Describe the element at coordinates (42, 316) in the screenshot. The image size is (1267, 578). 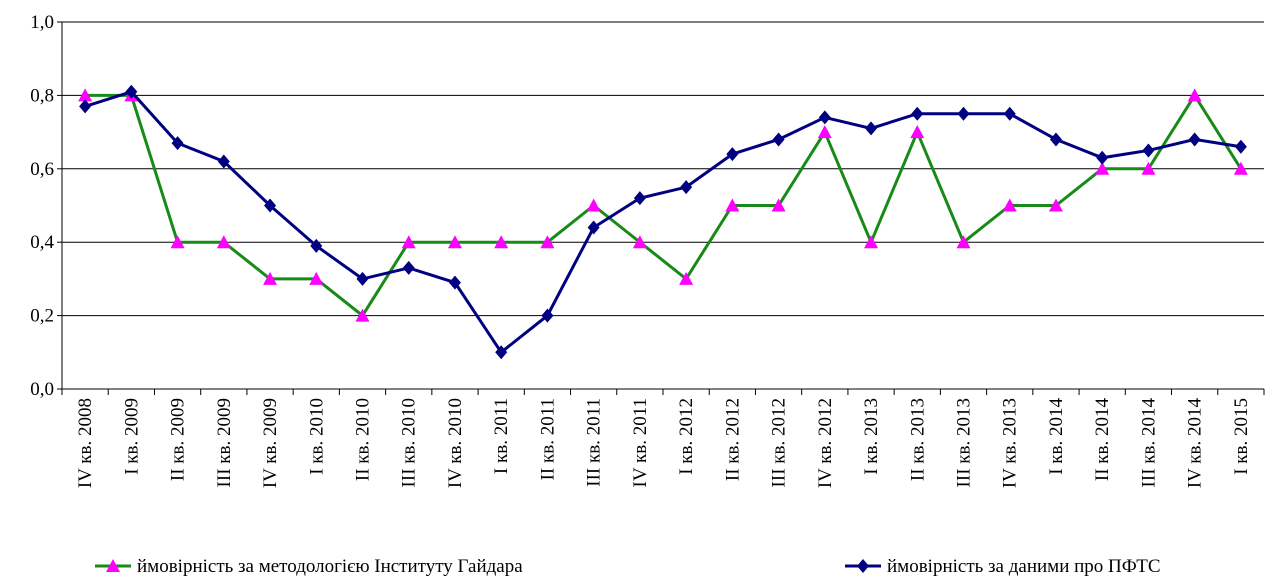
I see `y-tick-label: 0,2` at that location.